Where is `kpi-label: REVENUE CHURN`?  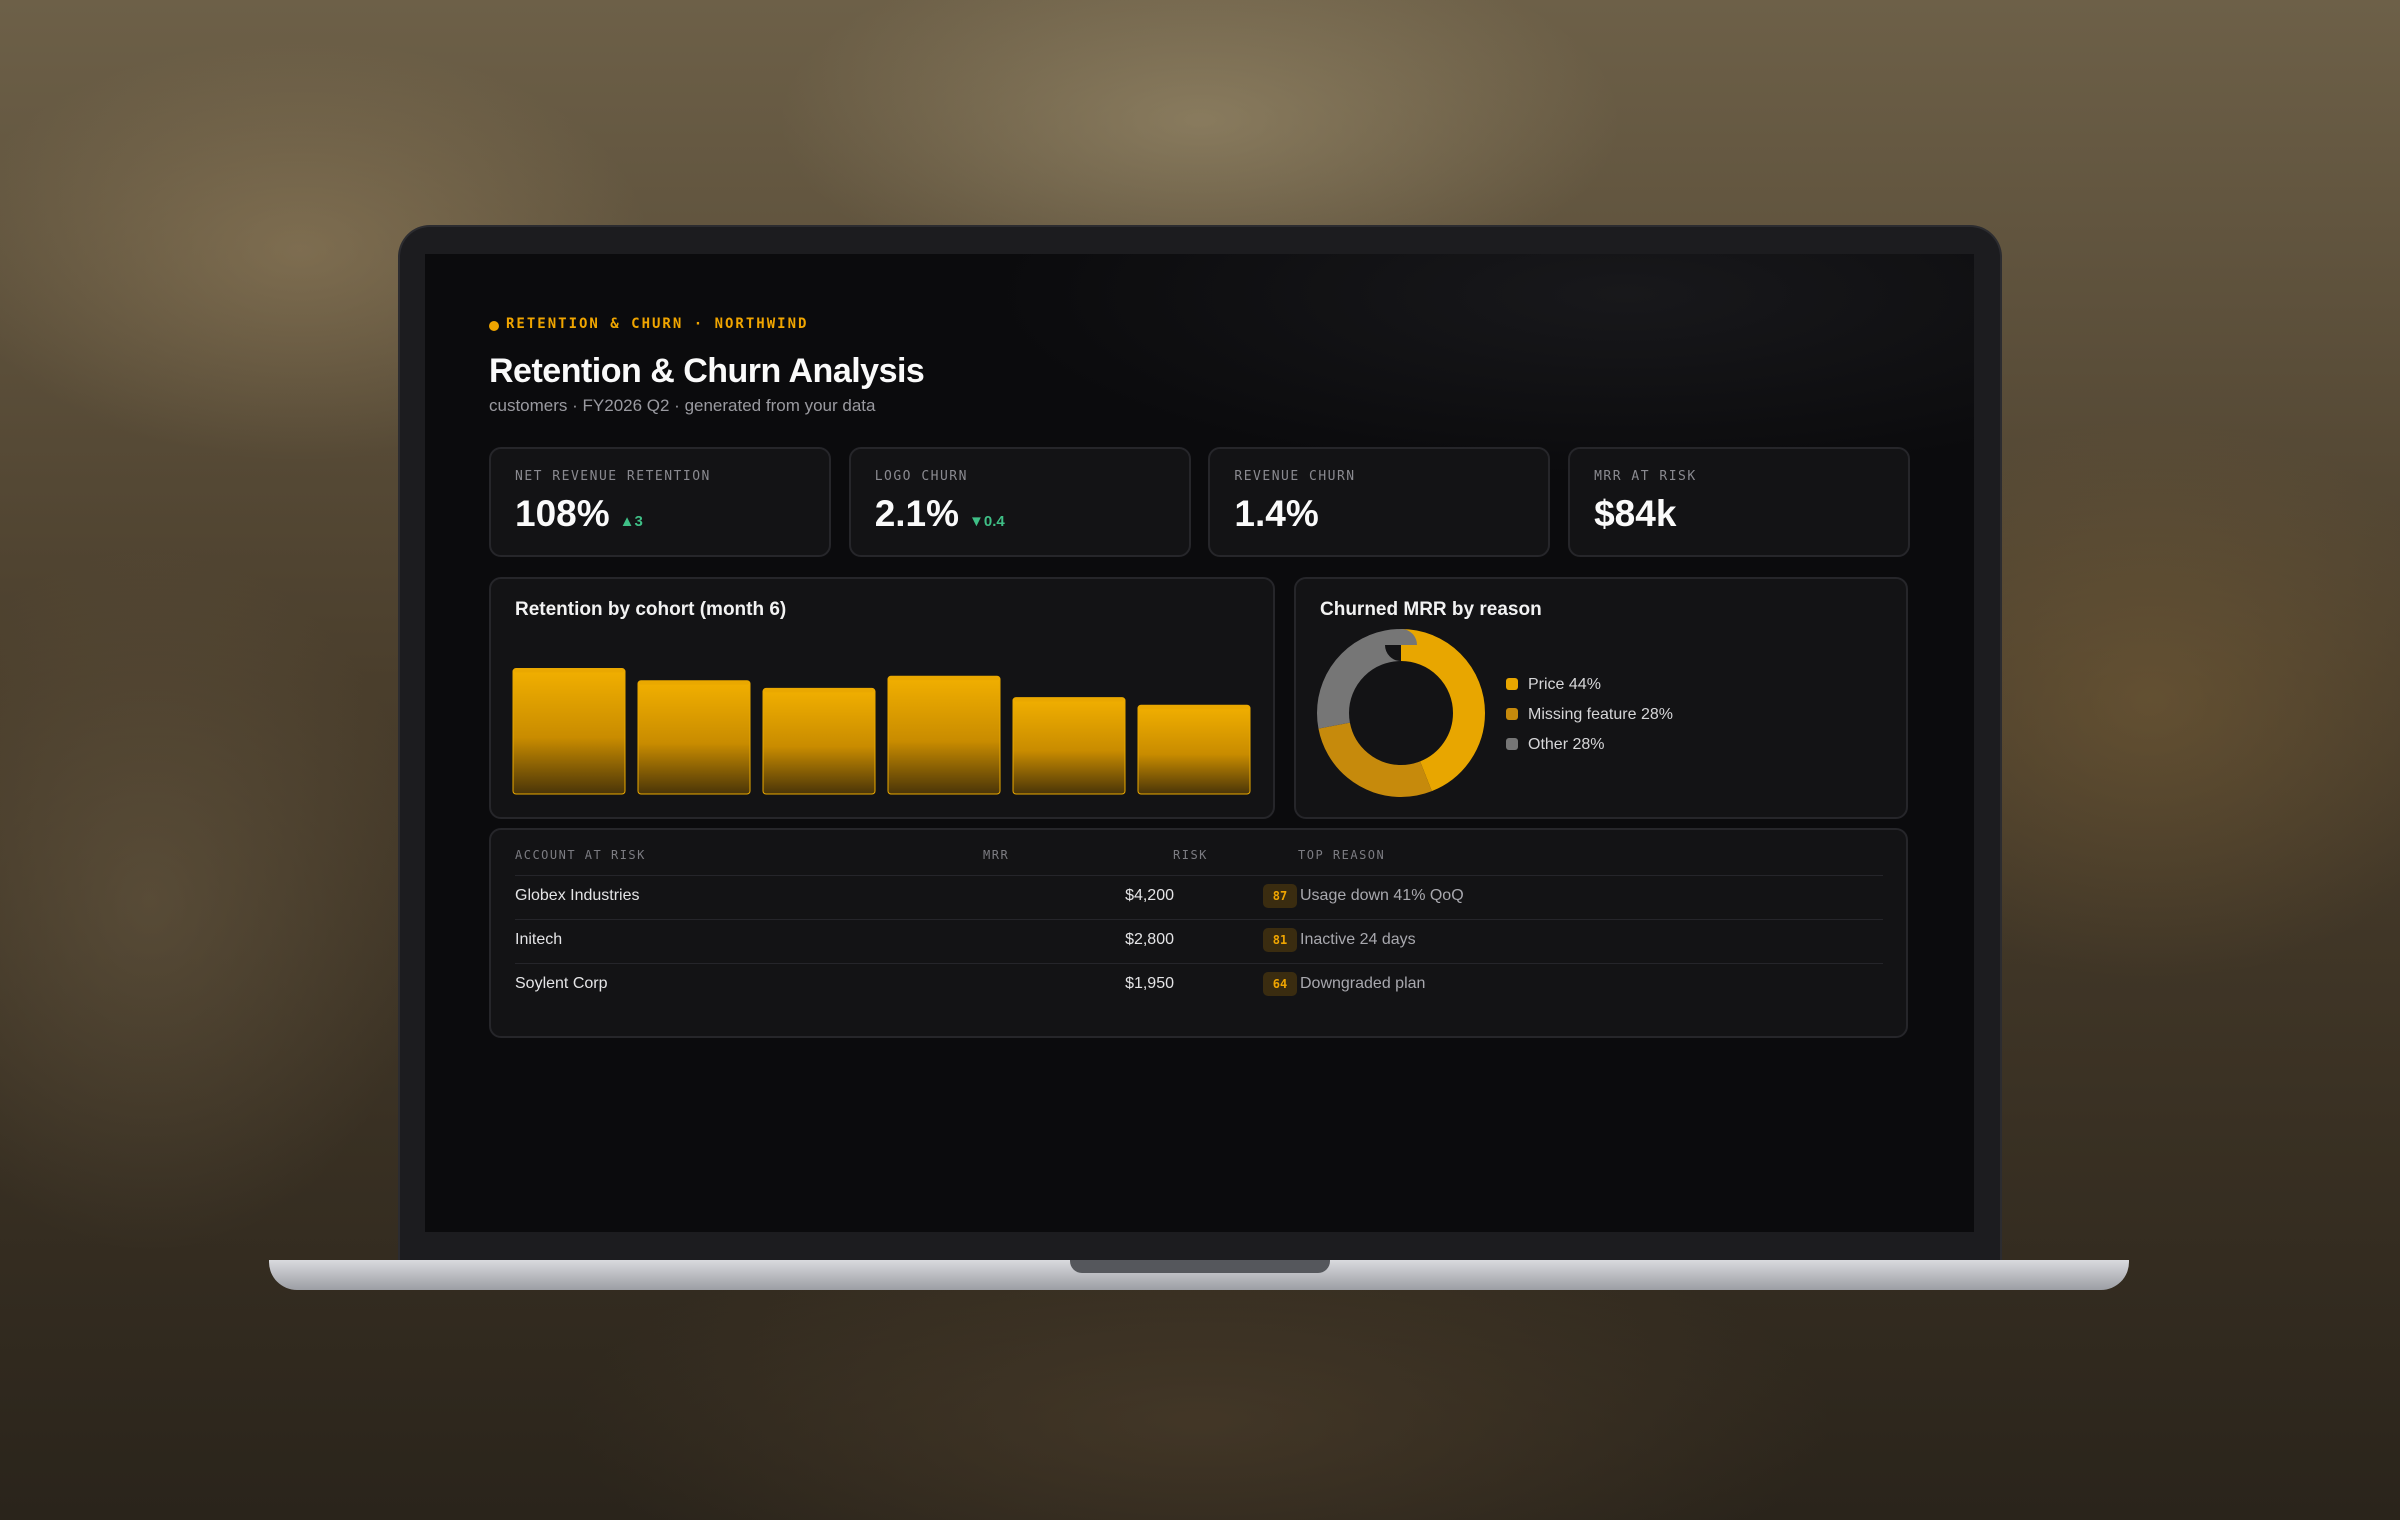 kpi-label: REVENUE CHURN is located at coordinates (1295, 476).